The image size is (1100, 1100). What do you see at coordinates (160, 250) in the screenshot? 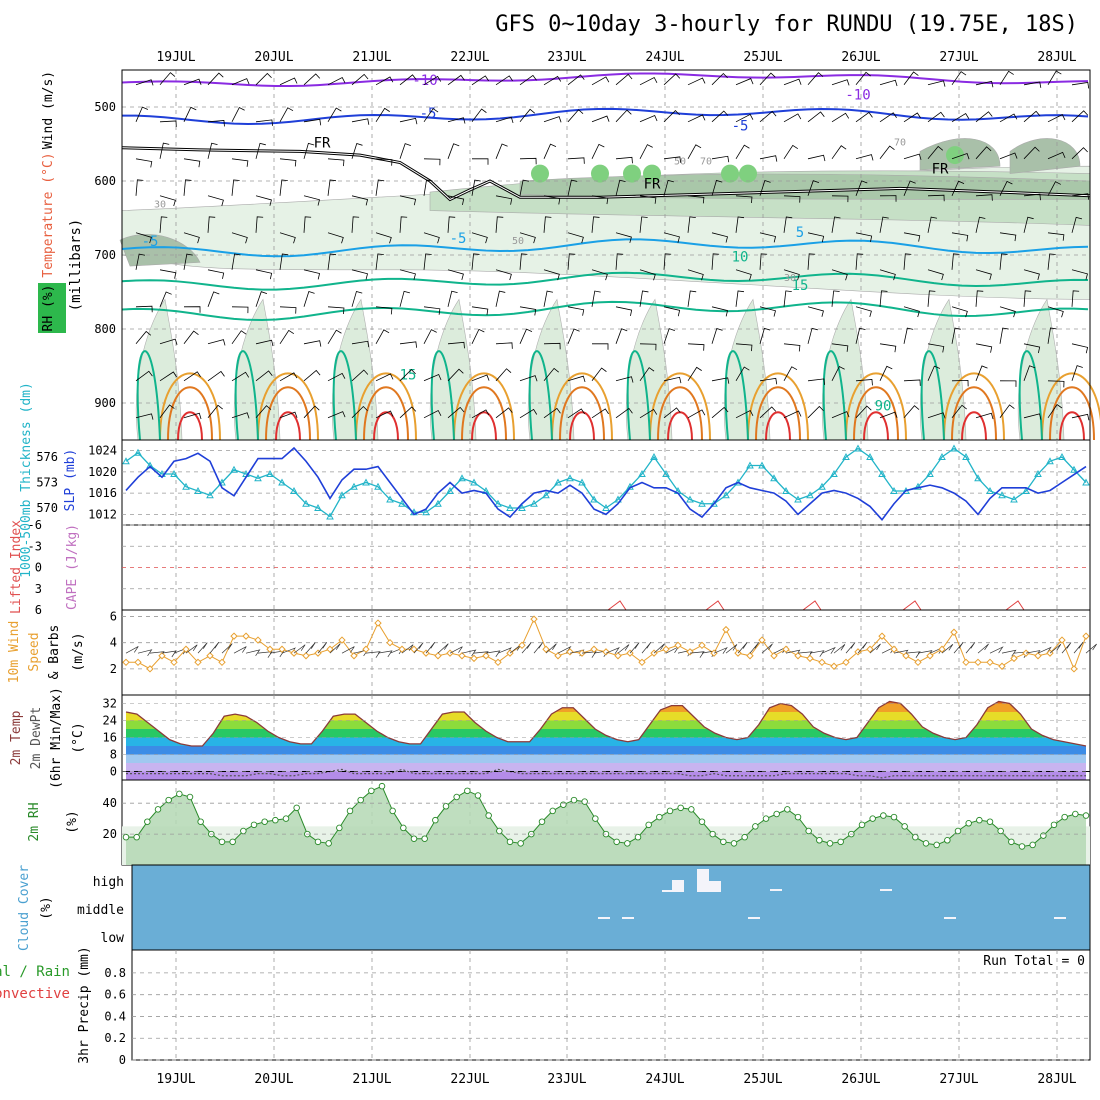
I see `rh-patch-west` at bounding box center [160, 250].